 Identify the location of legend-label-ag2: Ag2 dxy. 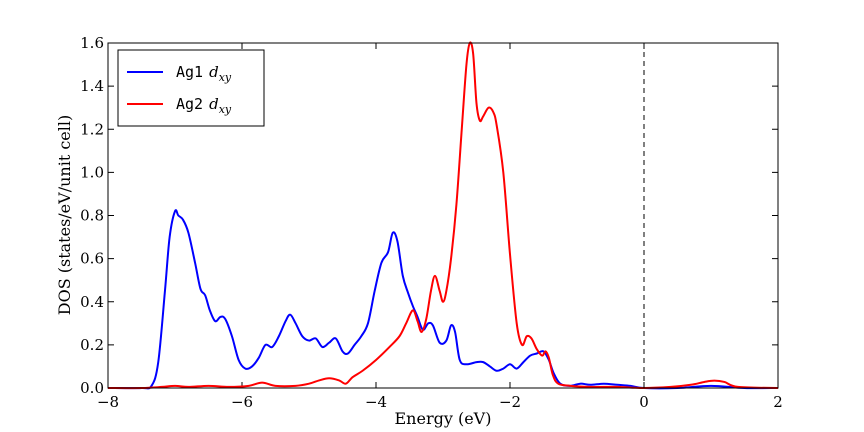
(204, 105).